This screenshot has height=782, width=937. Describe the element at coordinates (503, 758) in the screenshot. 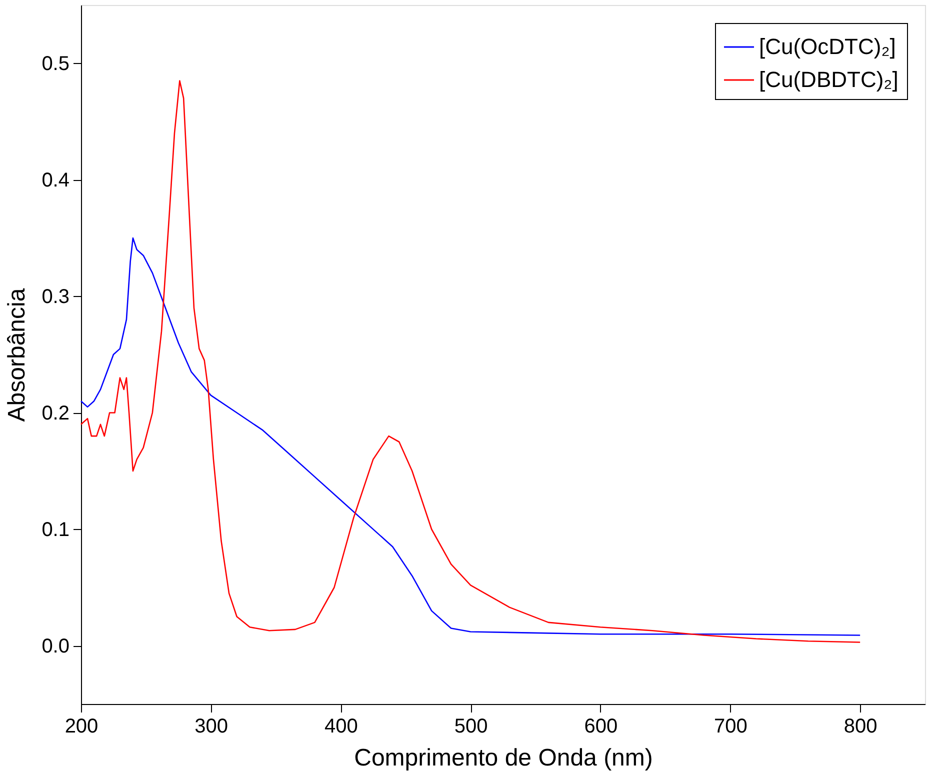

I see `x-axis-title: Comprimento de Onda (nm)` at that location.